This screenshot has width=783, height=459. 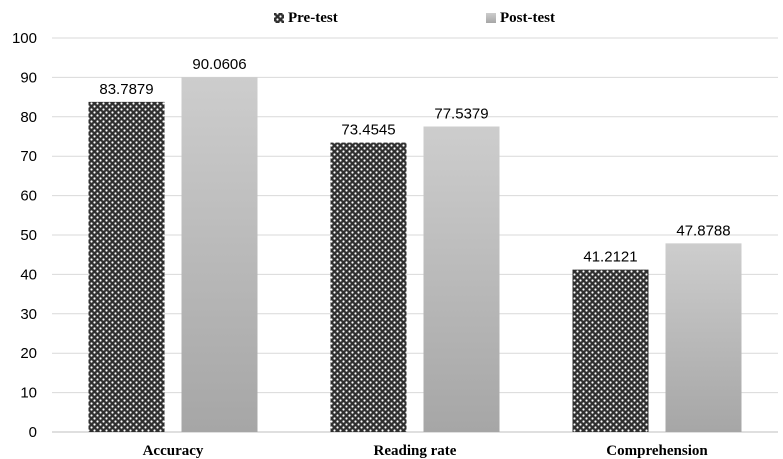 What do you see at coordinates (461, 279) in the screenshot?
I see `bar-post-test-reading-rate` at bounding box center [461, 279].